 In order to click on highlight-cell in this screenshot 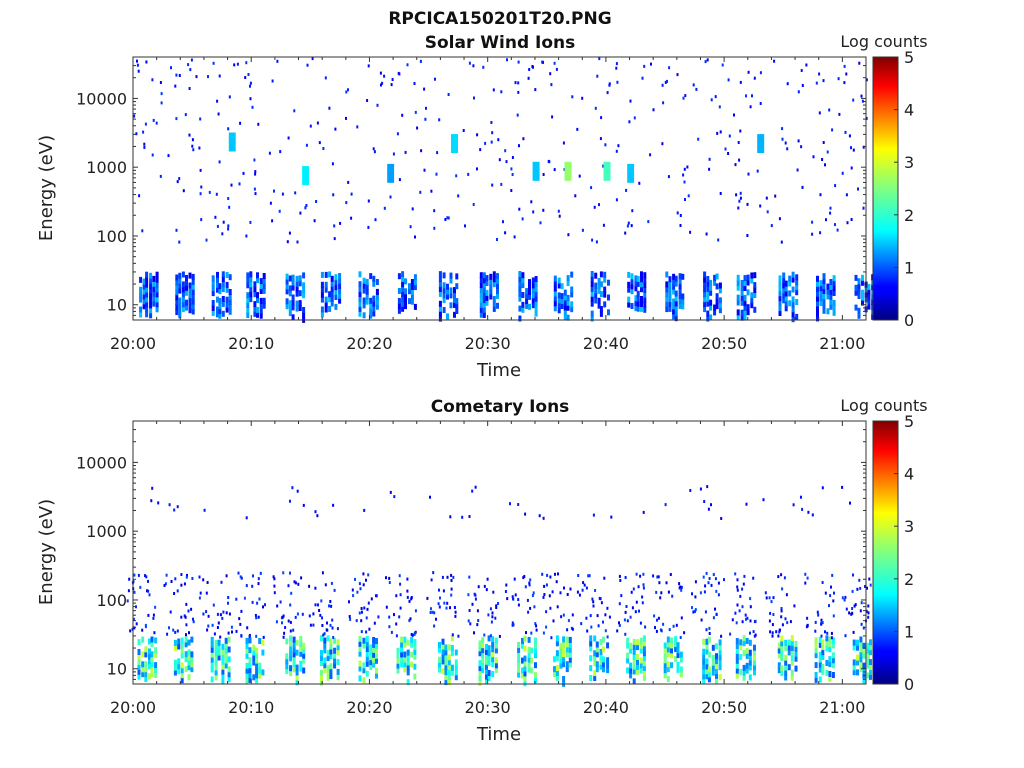, I will do `click(629, 168)`.